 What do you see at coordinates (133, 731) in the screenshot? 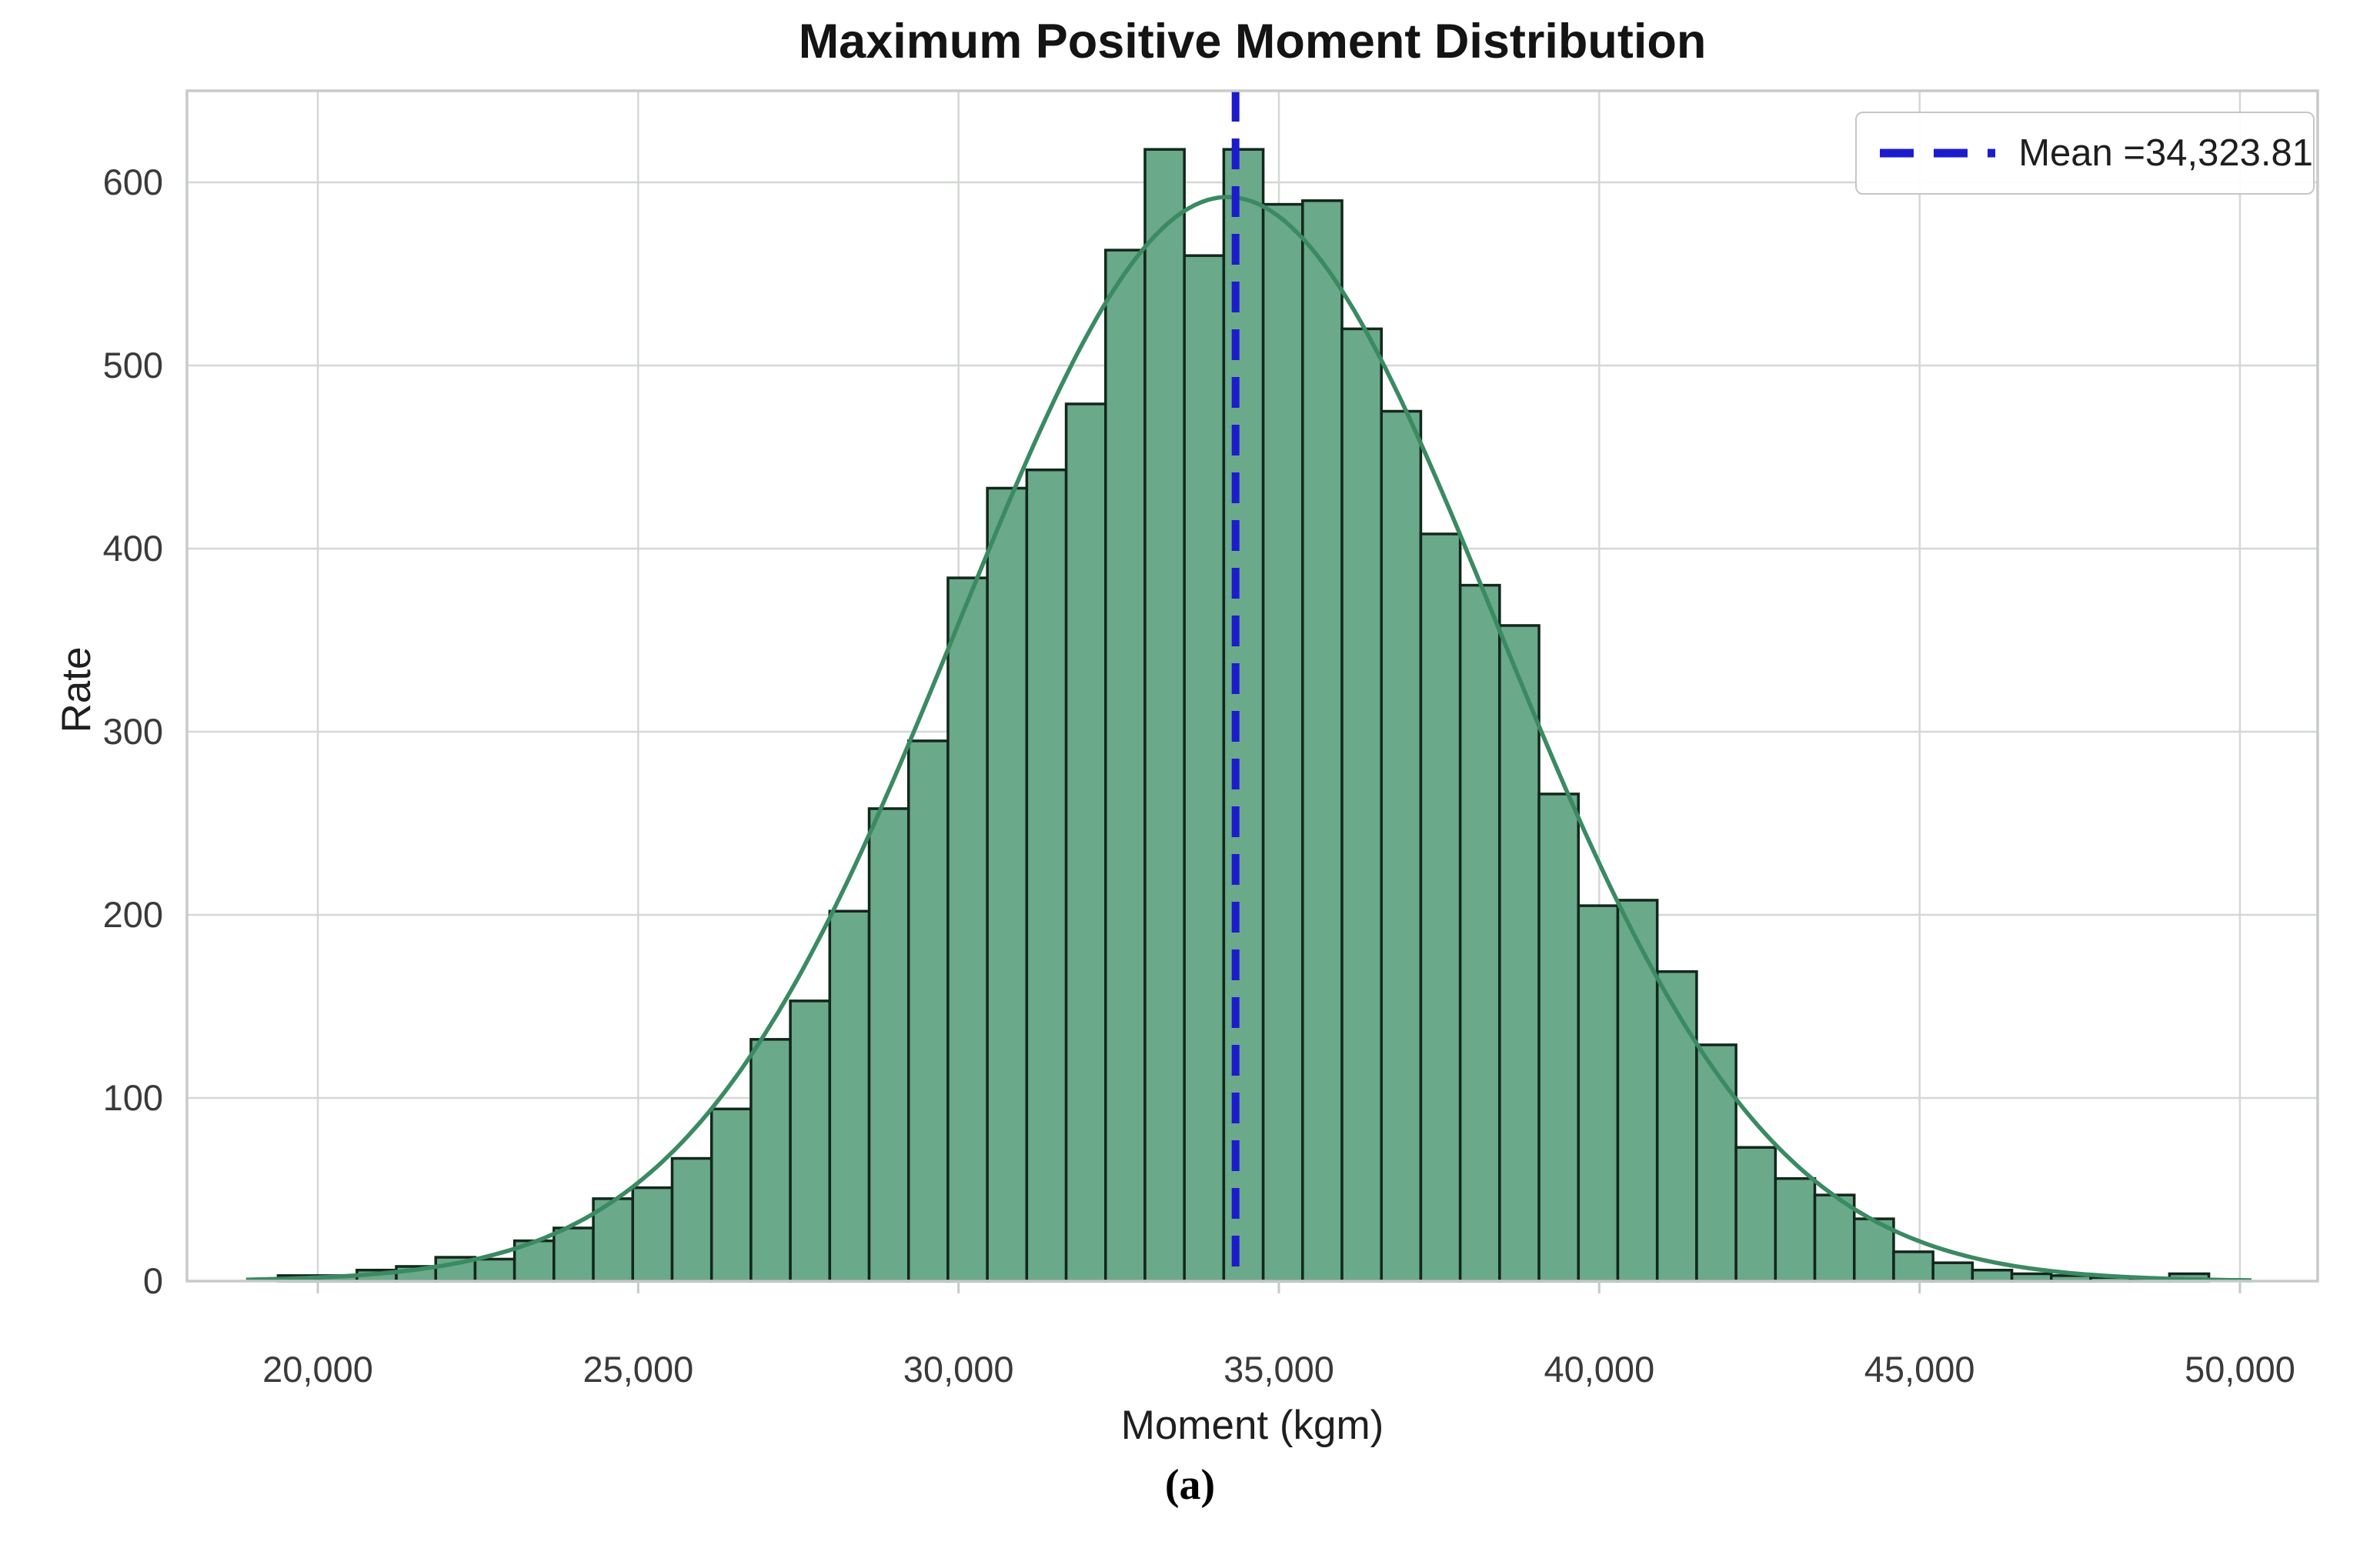
I see `y-tick-label: 300` at bounding box center [133, 731].